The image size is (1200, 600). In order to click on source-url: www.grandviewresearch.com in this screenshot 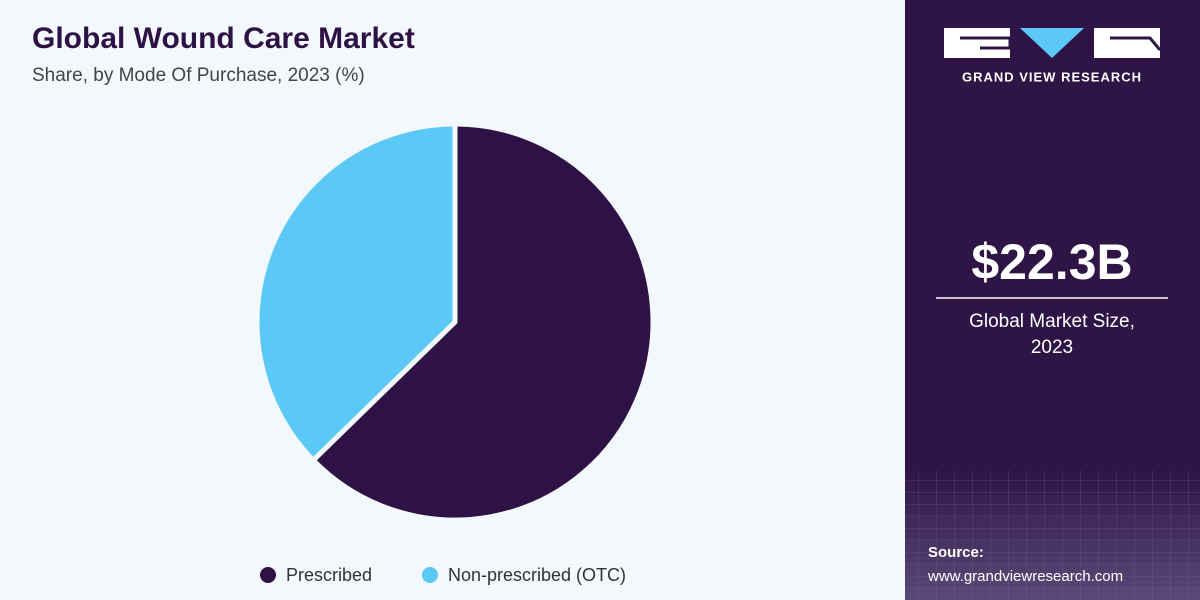, I will do `click(1025, 576)`.